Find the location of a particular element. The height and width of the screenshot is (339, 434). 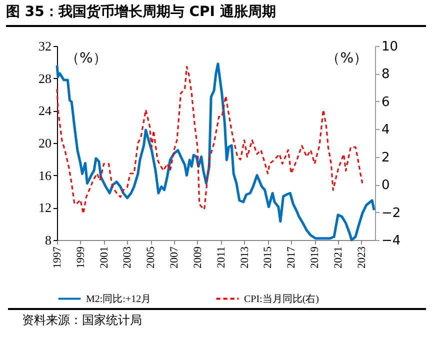

x-tick-label: 2011 is located at coordinates (221, 257).